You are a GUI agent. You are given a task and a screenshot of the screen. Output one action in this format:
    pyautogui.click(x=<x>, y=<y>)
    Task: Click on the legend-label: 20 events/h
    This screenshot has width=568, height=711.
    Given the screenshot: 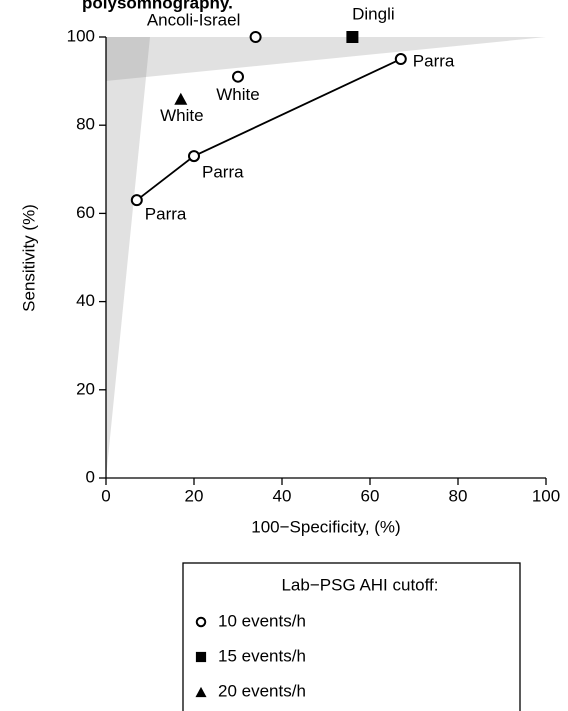 What is the action you would take?
    pyautogui.click(x=262, y=690)
    